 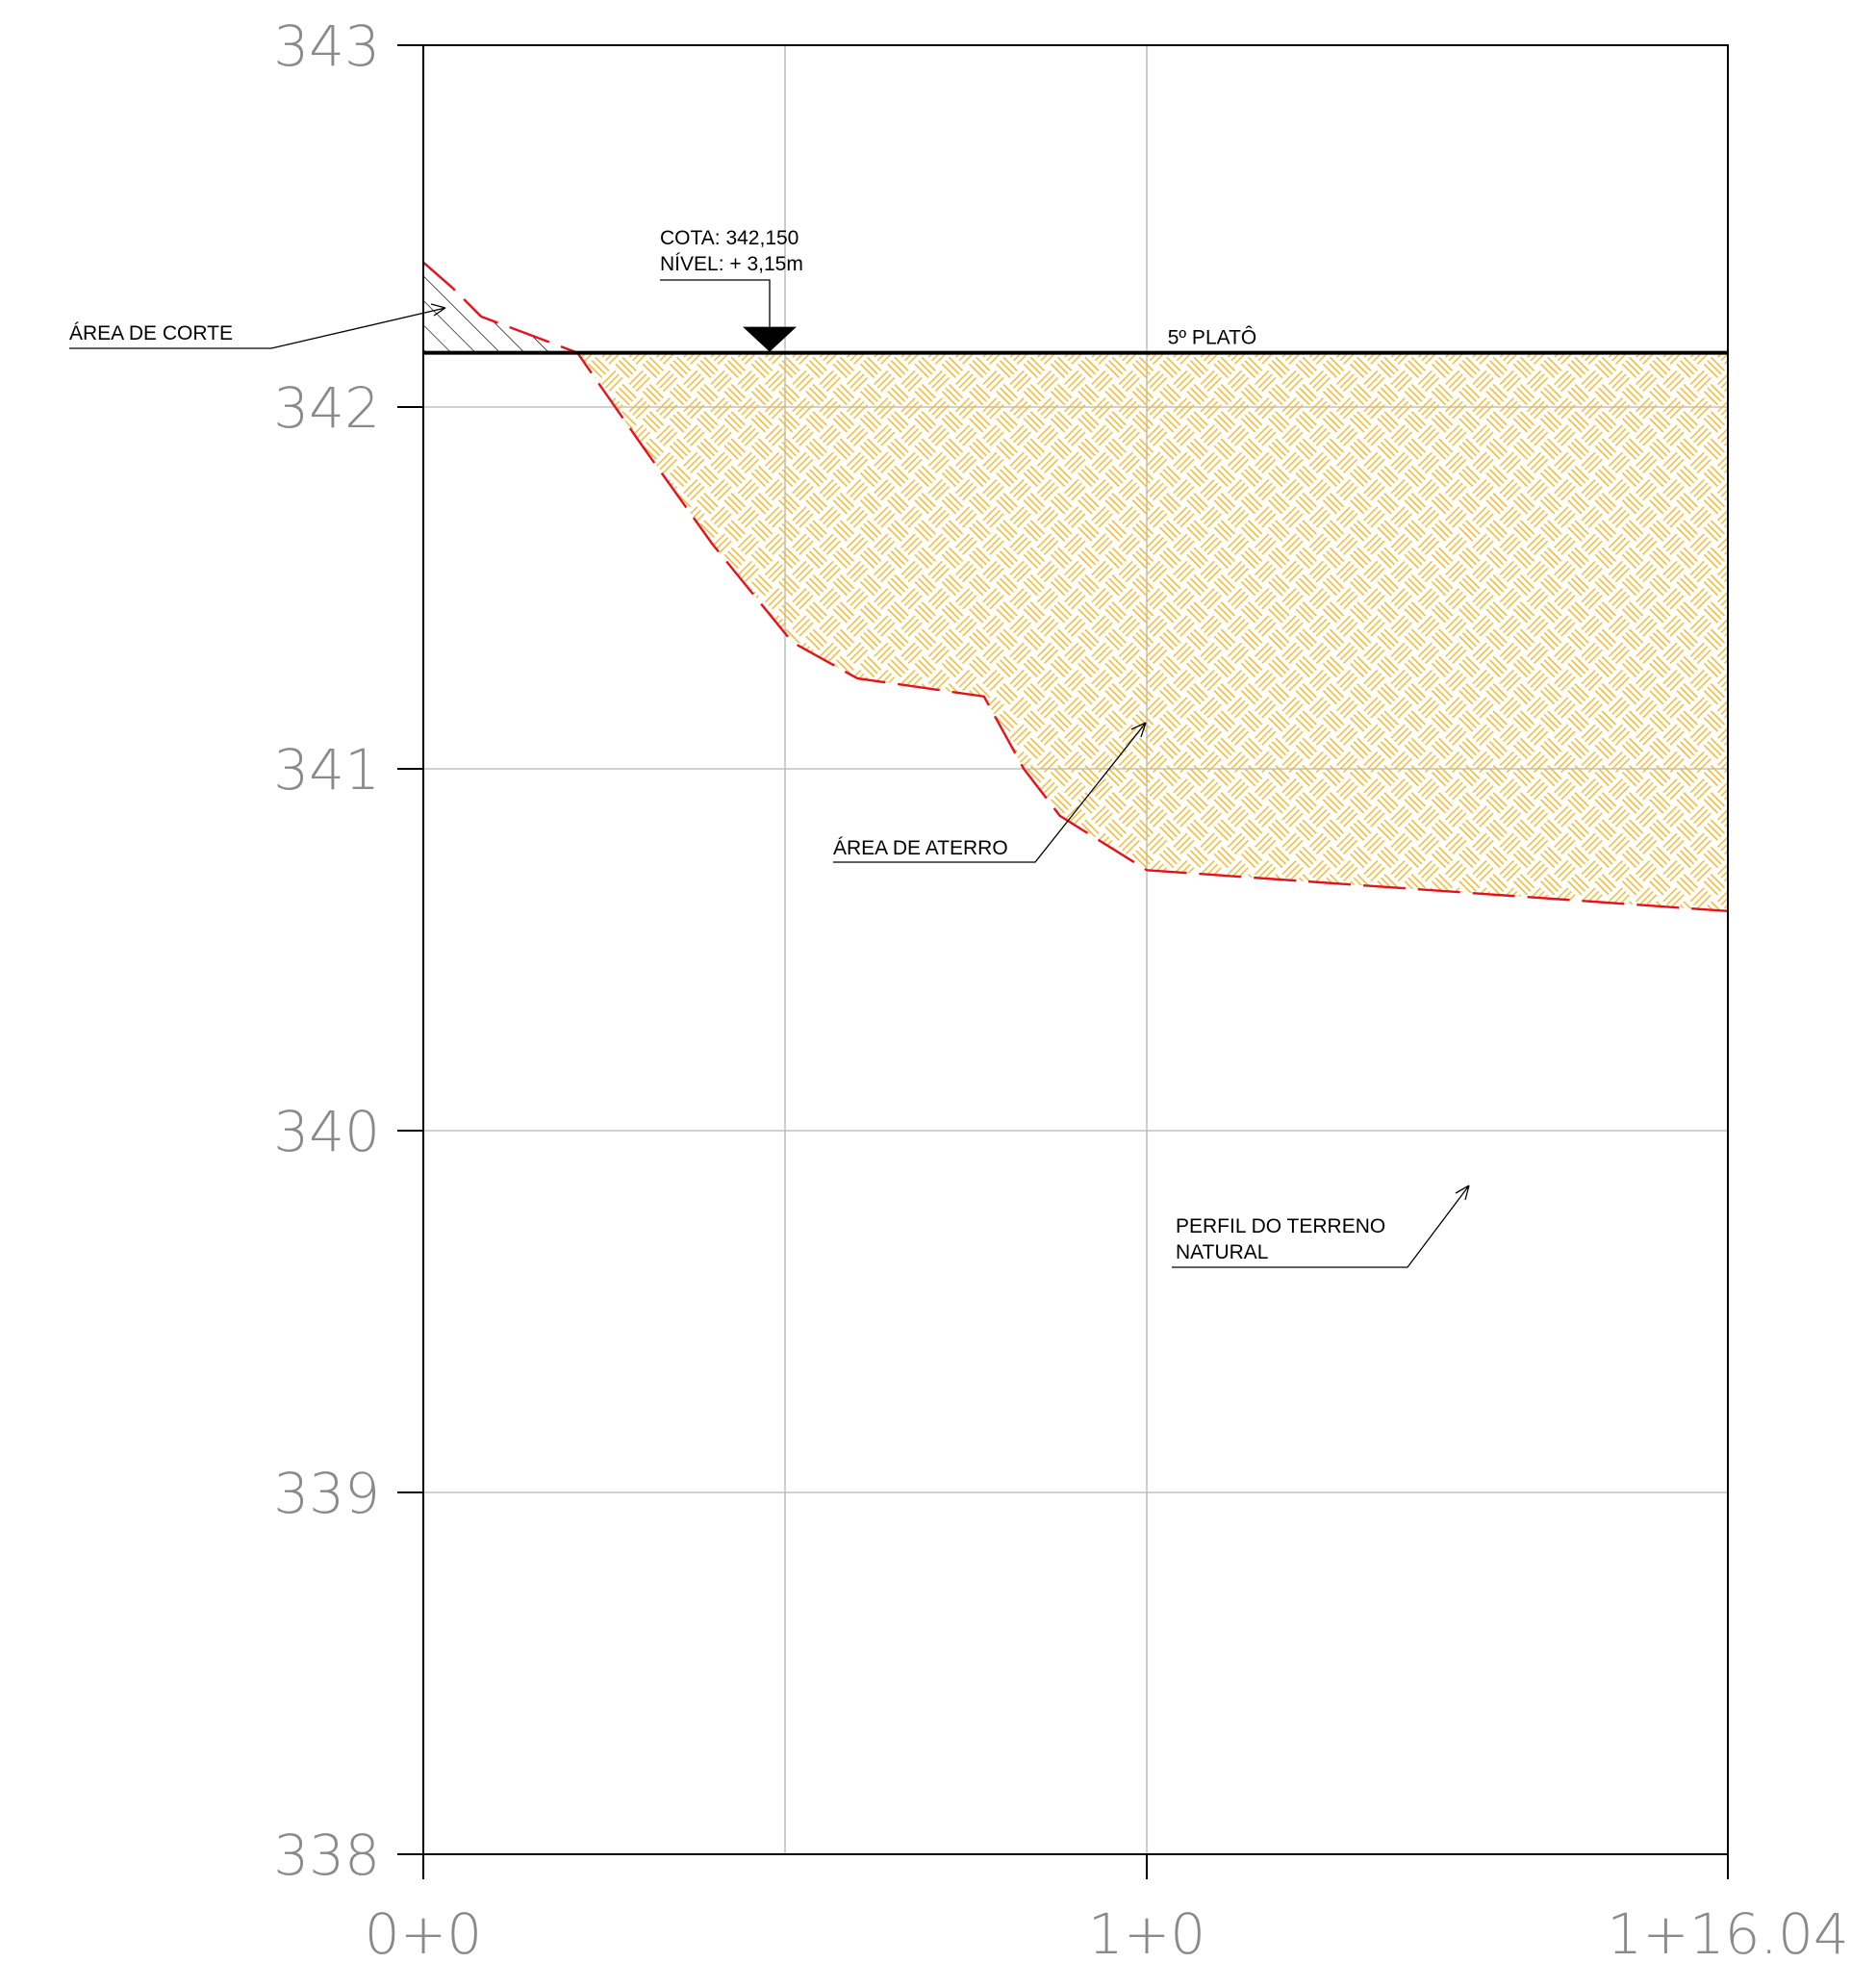 What do you see at coordinates (731, 264) in the screenshot?
I see `nivel-label: NÍVEL: + 3,15m` at bounding box center [731, 264].